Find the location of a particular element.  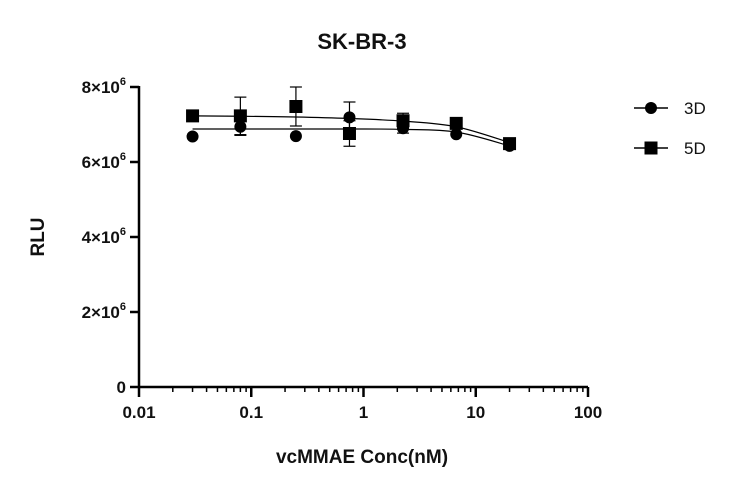

x-tick-label: 0.01 is located at coordinates (138, 412).